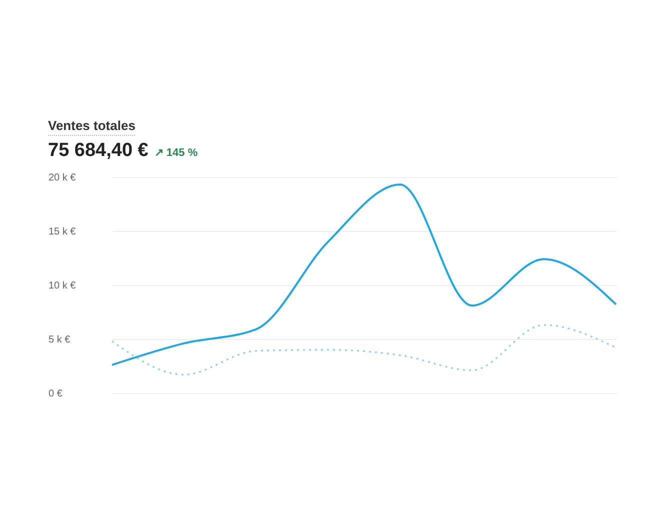 This screenshot has height=515, width=670. I want to click on y-tick-label: 5 k €, so click(59, 340).